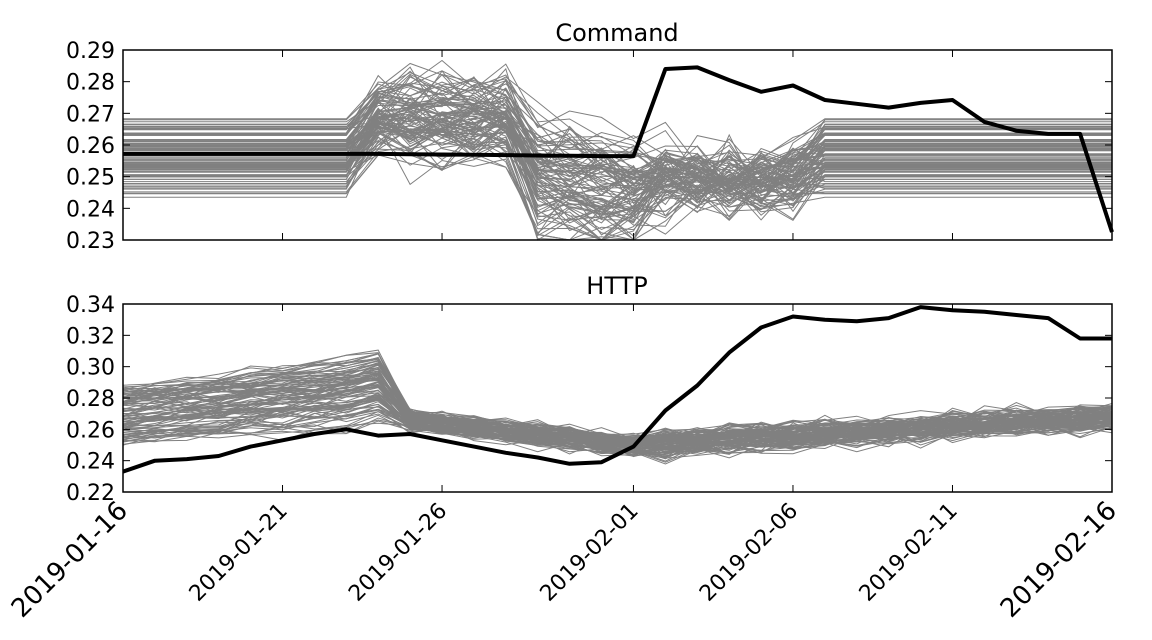 The height and width of the screenshot is (640, 1152). I want to click on x-tick-label: 2019-01-26, so click(398, 553).